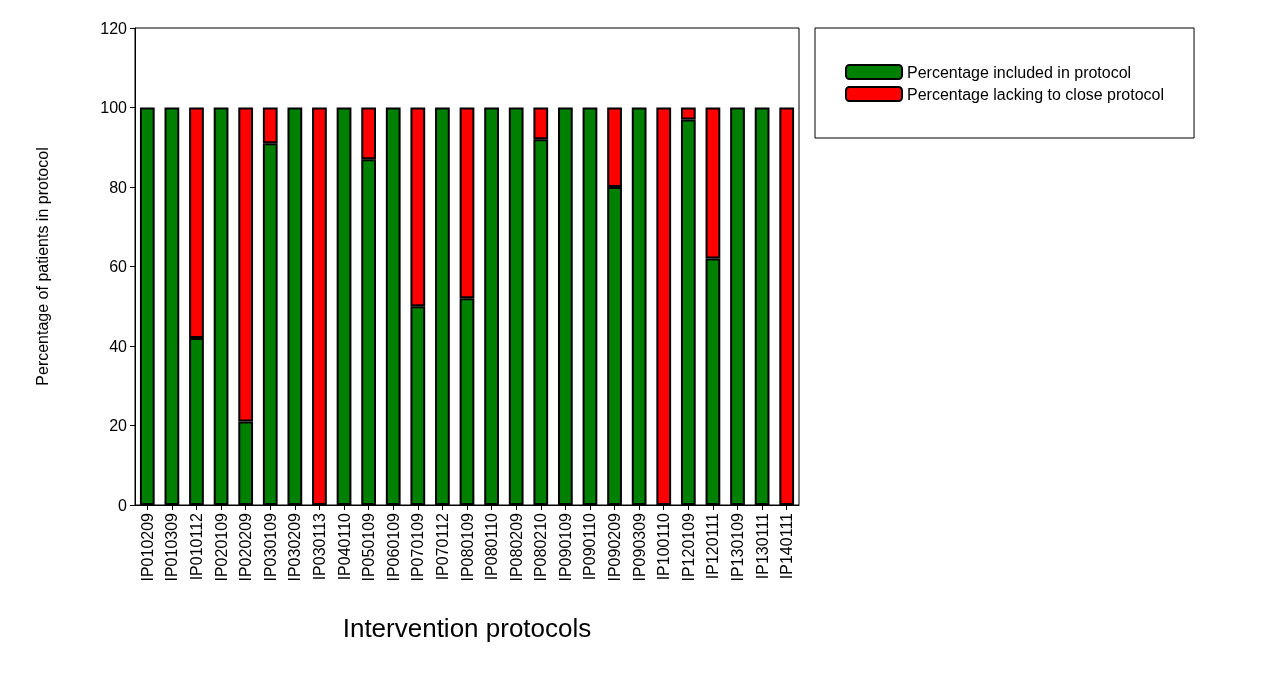  I want to click on x-tick-label: IP120109, so click(688, 547).